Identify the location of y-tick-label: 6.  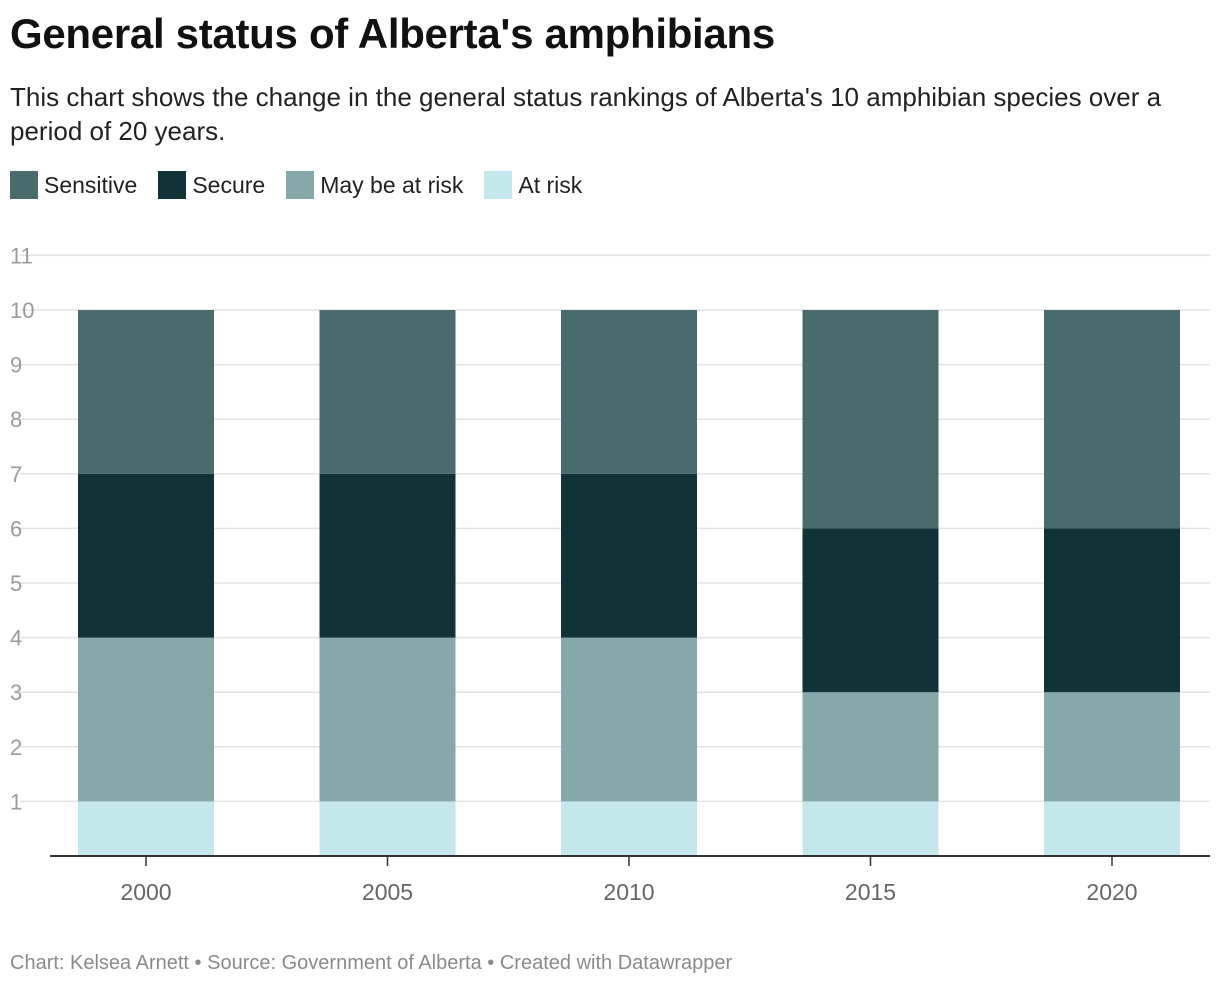
(16, 528).